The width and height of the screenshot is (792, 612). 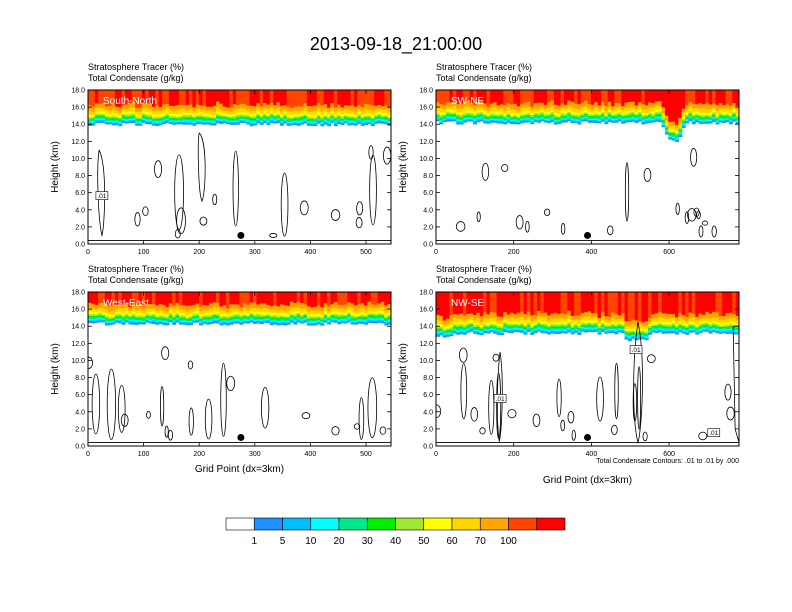 I want to click on y-tick-label: 10.0, so click(x=78, y=361).